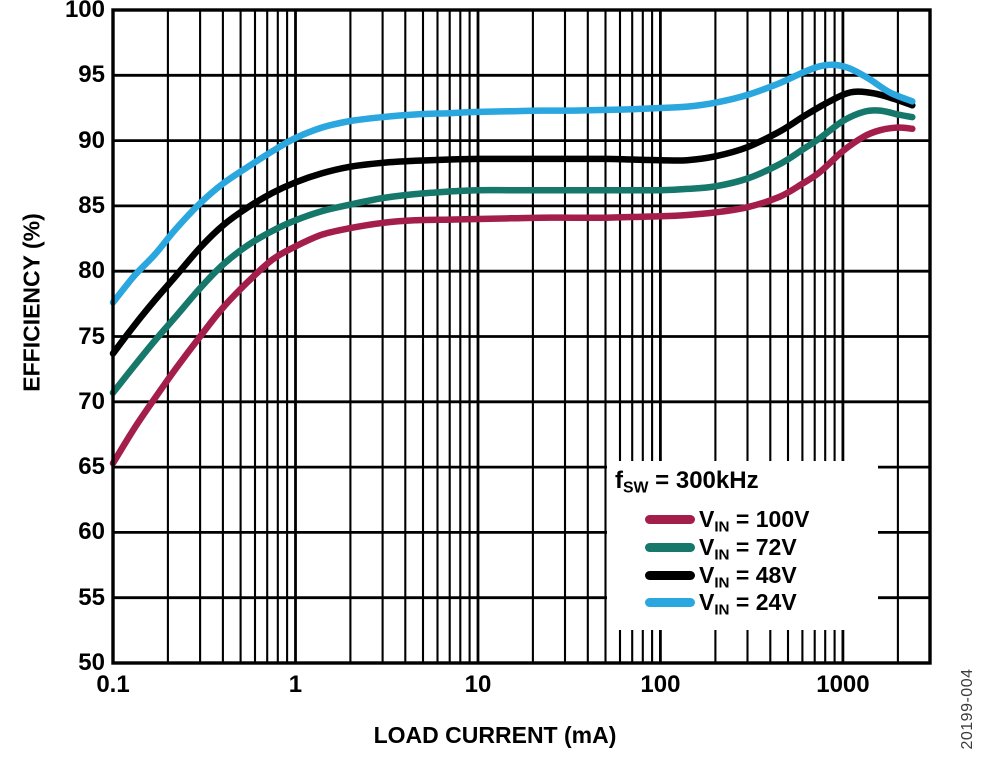  I want to click on x-axis-title: LOAD CURRENT (mA), so click(495, 735).